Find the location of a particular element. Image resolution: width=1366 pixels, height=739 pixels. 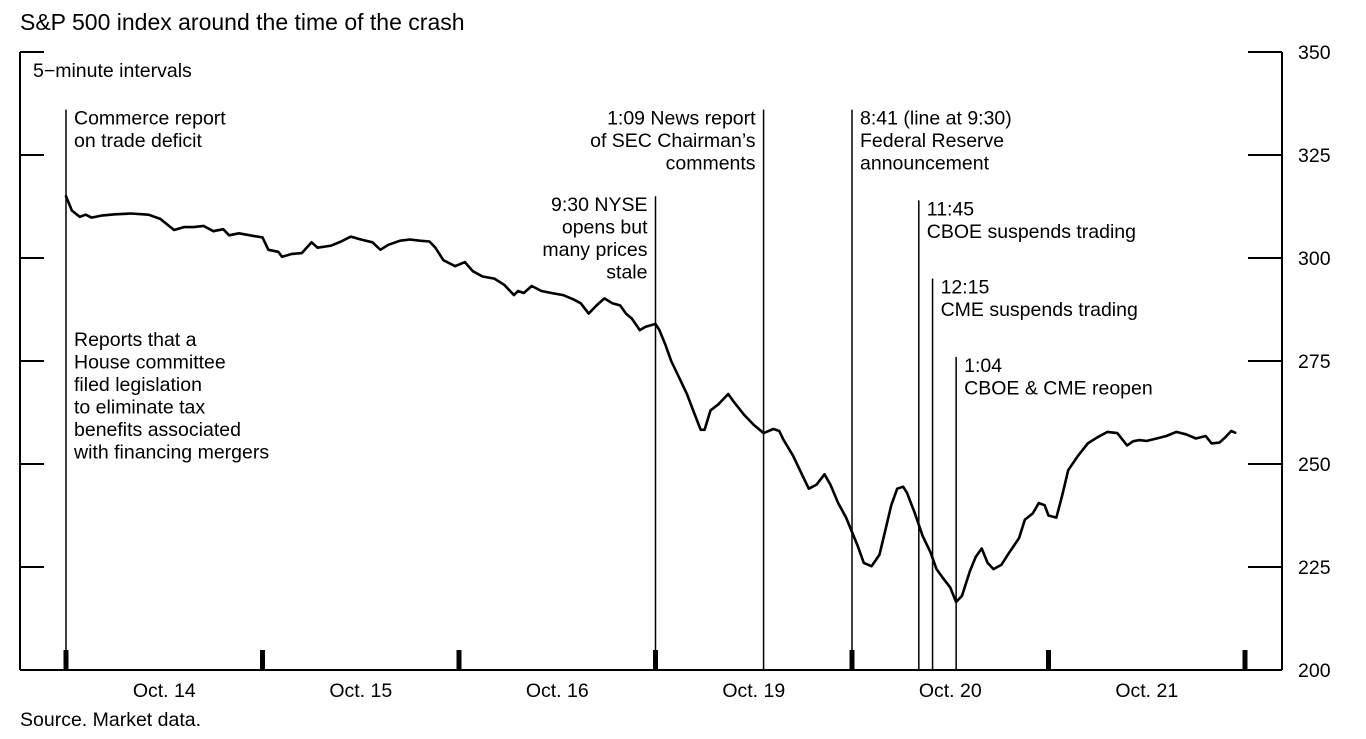

x-tick-label: Oct. 14 is located at coordinates (164, 691).